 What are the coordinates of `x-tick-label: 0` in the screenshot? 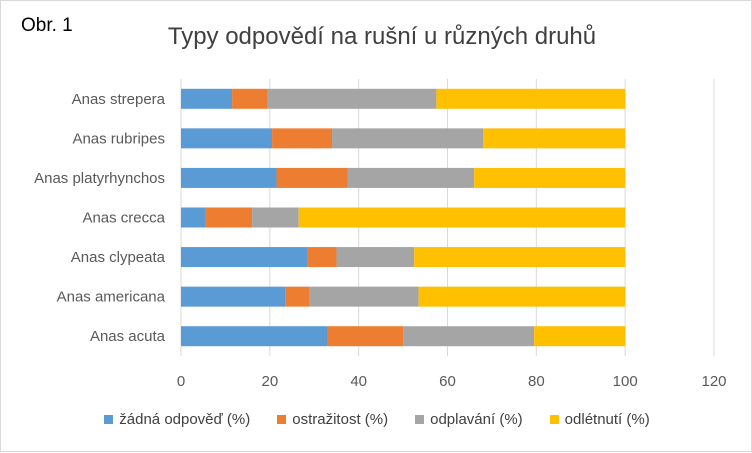 It's located at (181, 381).